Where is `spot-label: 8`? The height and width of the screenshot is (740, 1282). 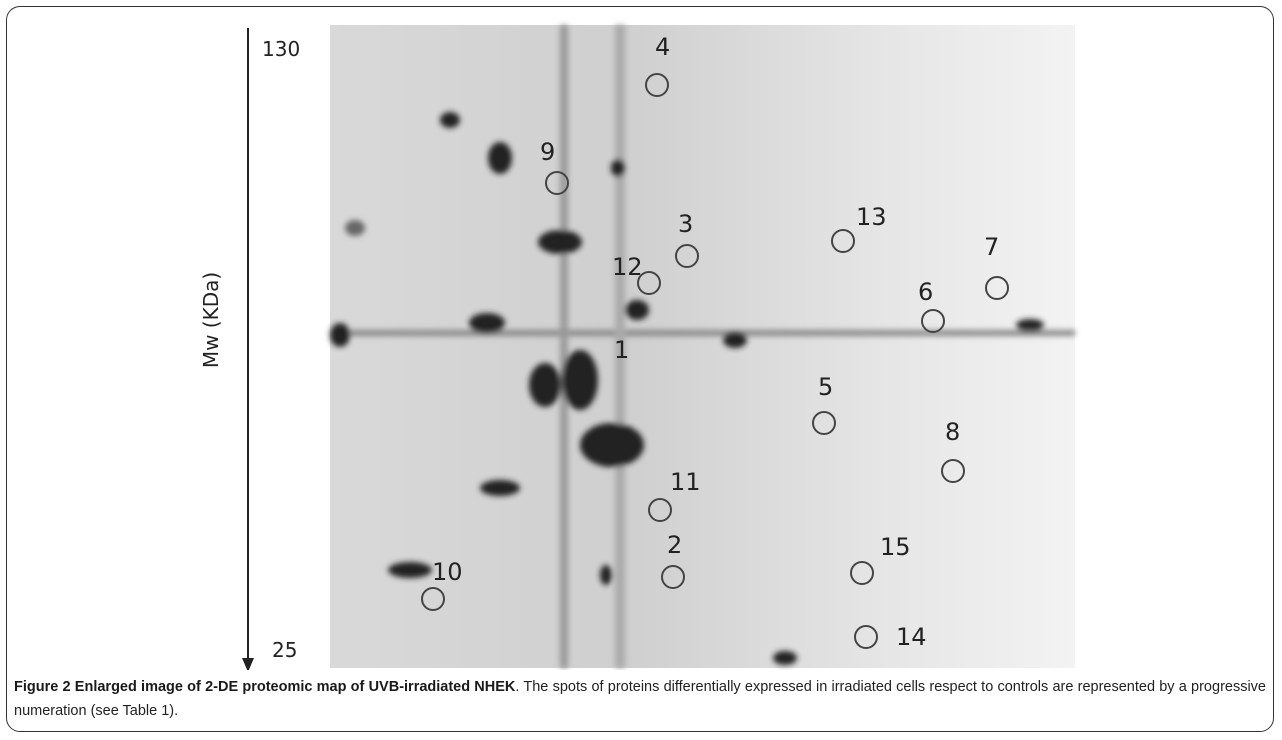
spot-label: 8 is located at coordinates (952, 432).